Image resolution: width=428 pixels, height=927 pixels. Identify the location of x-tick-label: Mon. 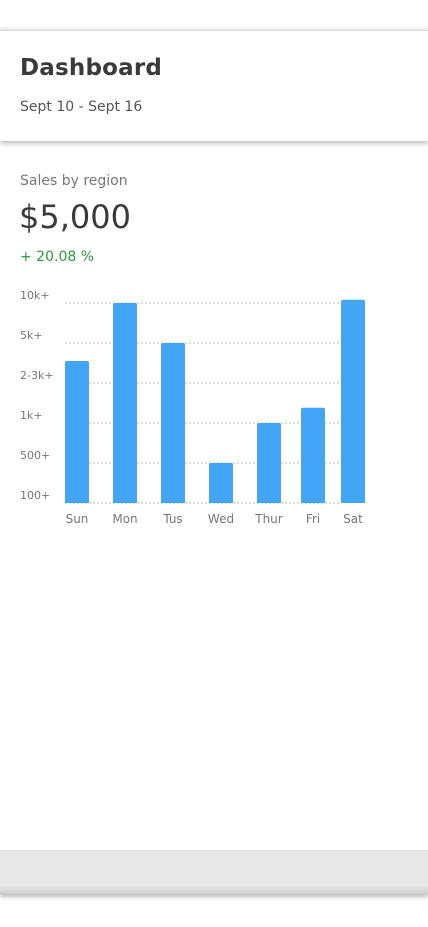
(124, 519).